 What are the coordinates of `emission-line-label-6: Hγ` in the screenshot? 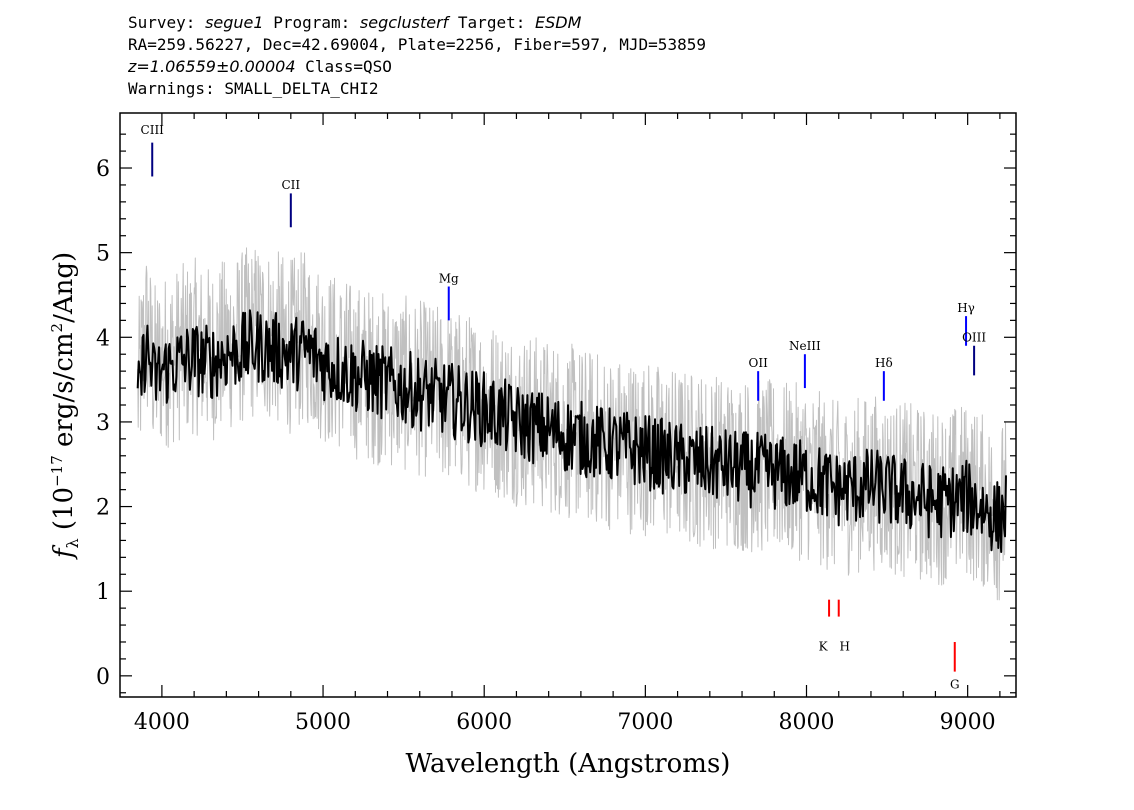 It's located at (966, 308).